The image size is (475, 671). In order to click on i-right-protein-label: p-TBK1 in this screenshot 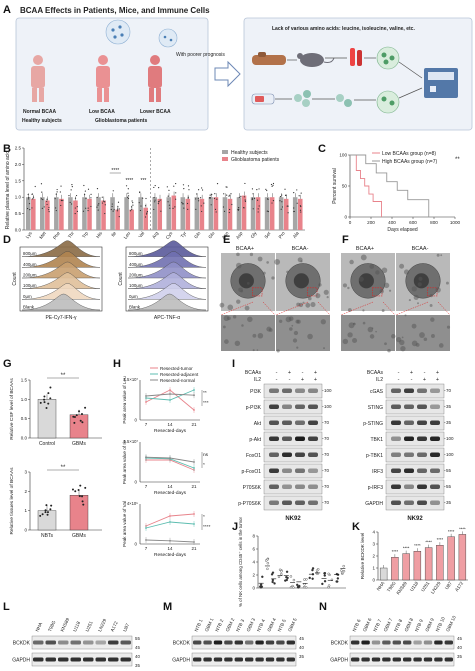, I will do `click(374, 456)`.